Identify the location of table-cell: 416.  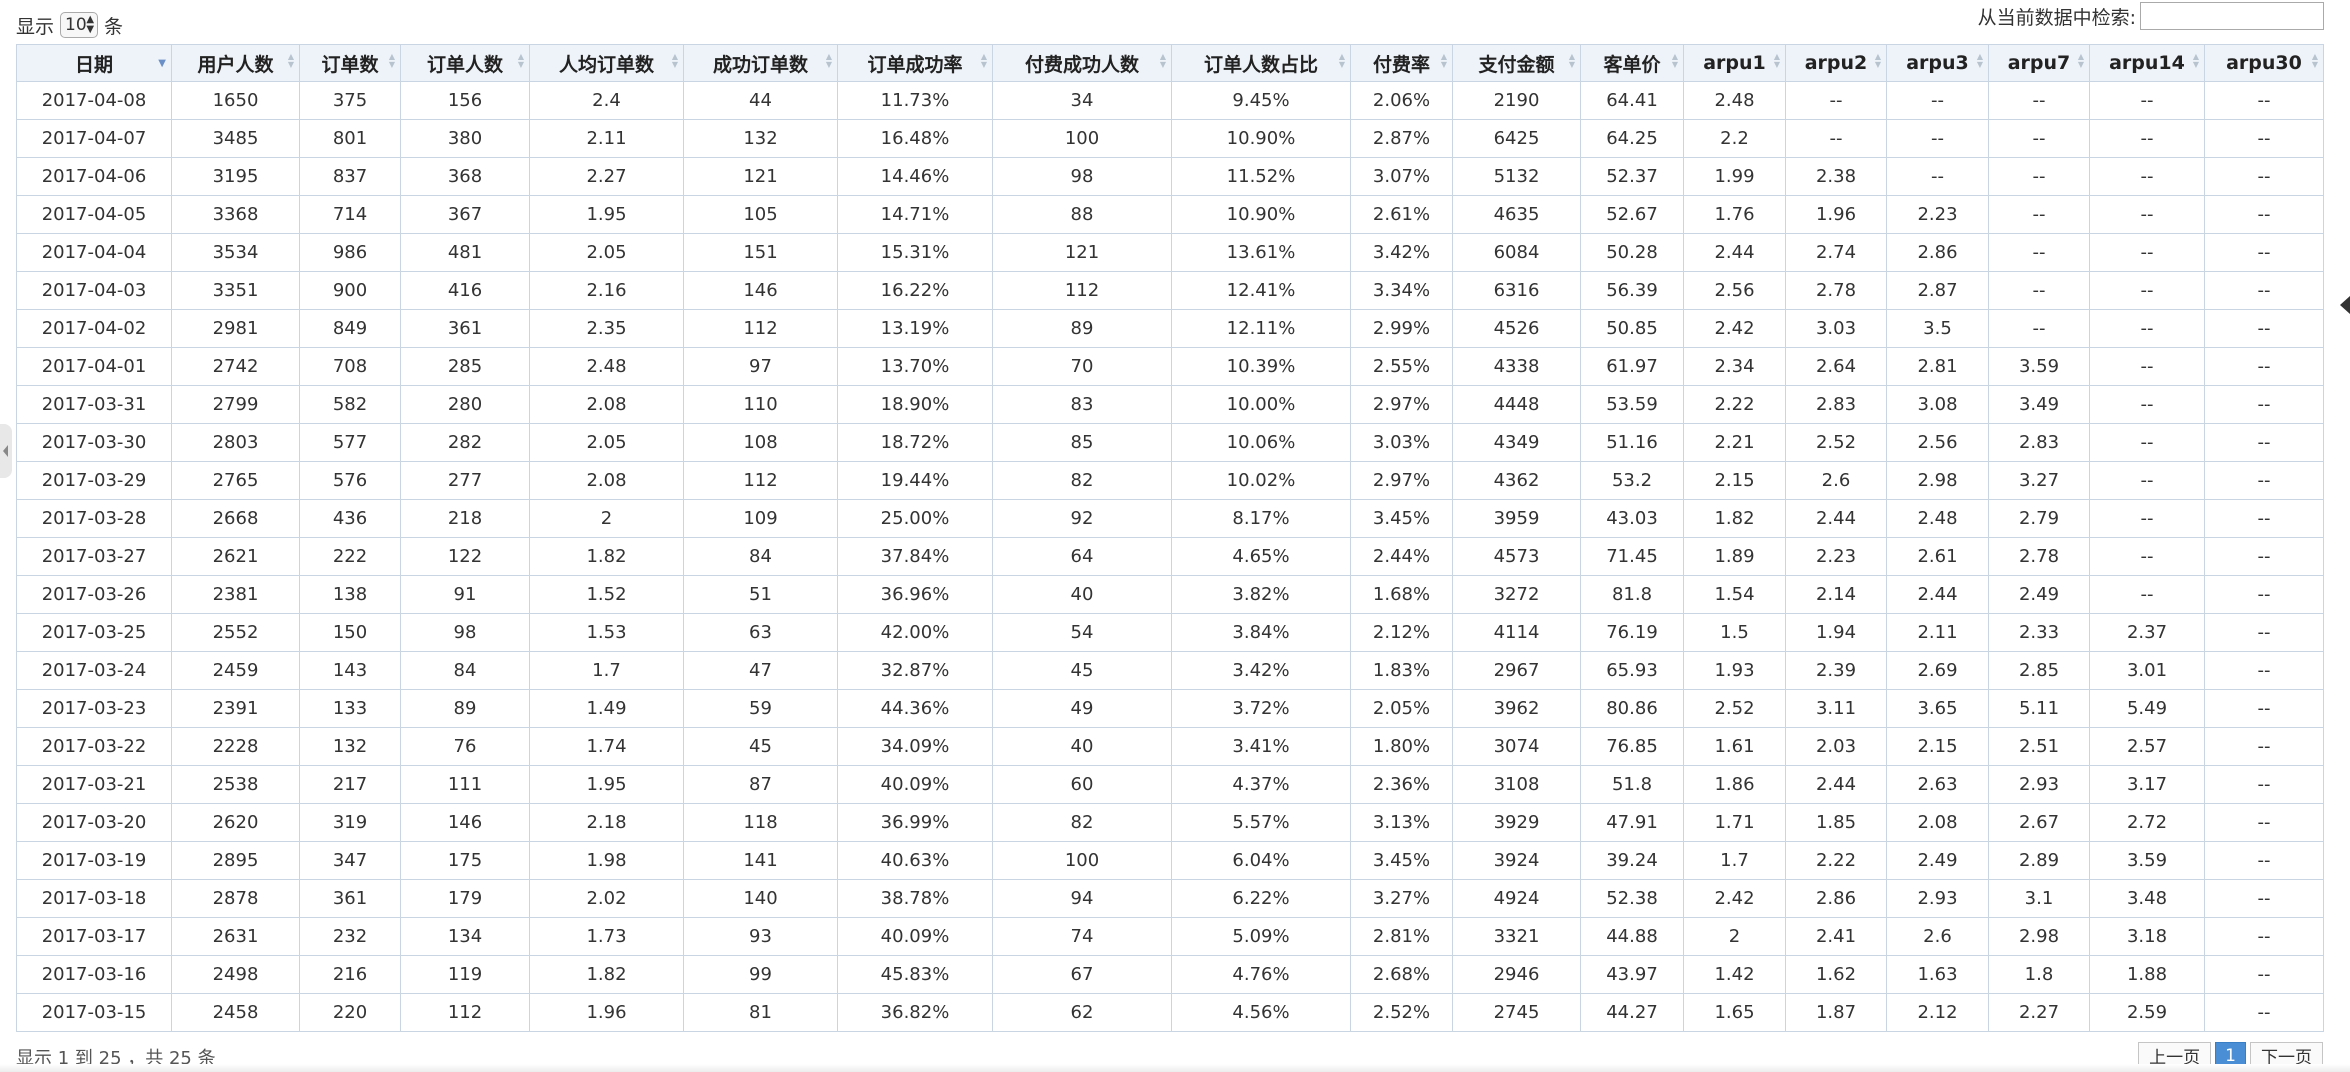
(465, 290).